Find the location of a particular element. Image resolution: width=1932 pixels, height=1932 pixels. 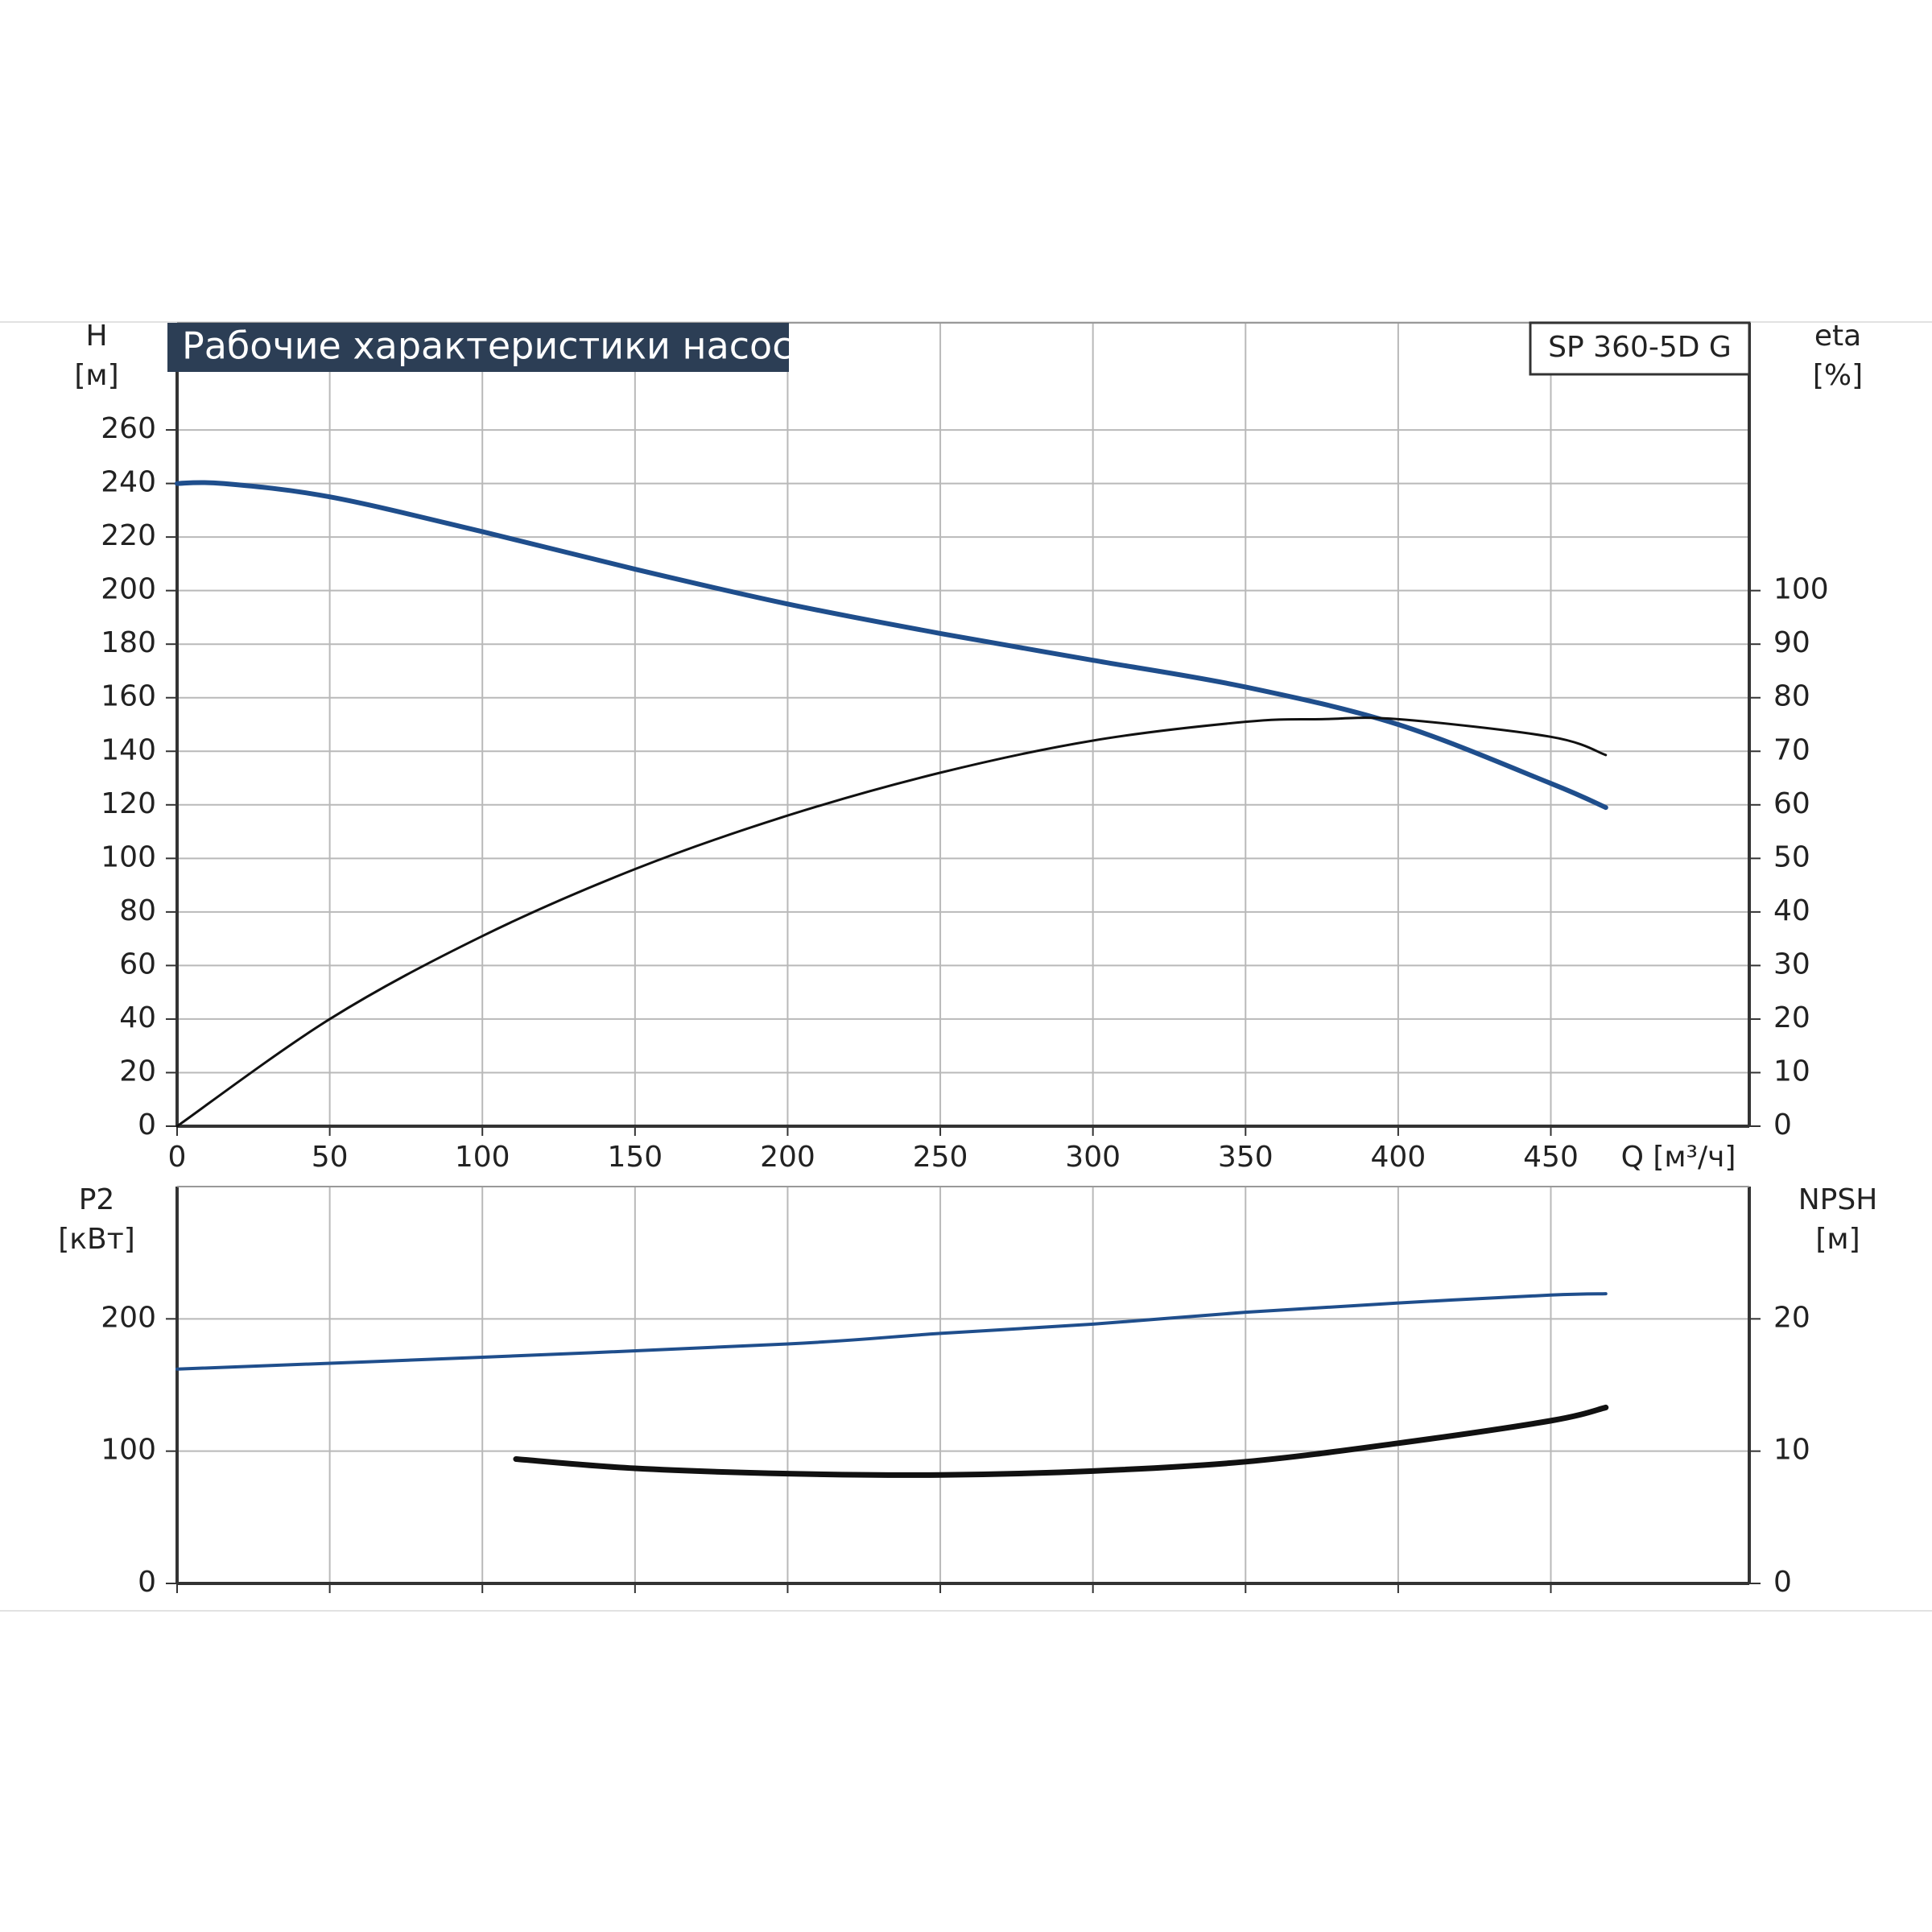

y-axis-label: P2 is located at coordinates (97, 1199).